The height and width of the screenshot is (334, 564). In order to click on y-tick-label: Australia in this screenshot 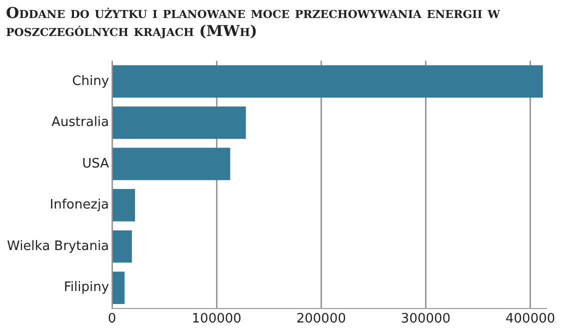, I will do `click(81, 122)`.